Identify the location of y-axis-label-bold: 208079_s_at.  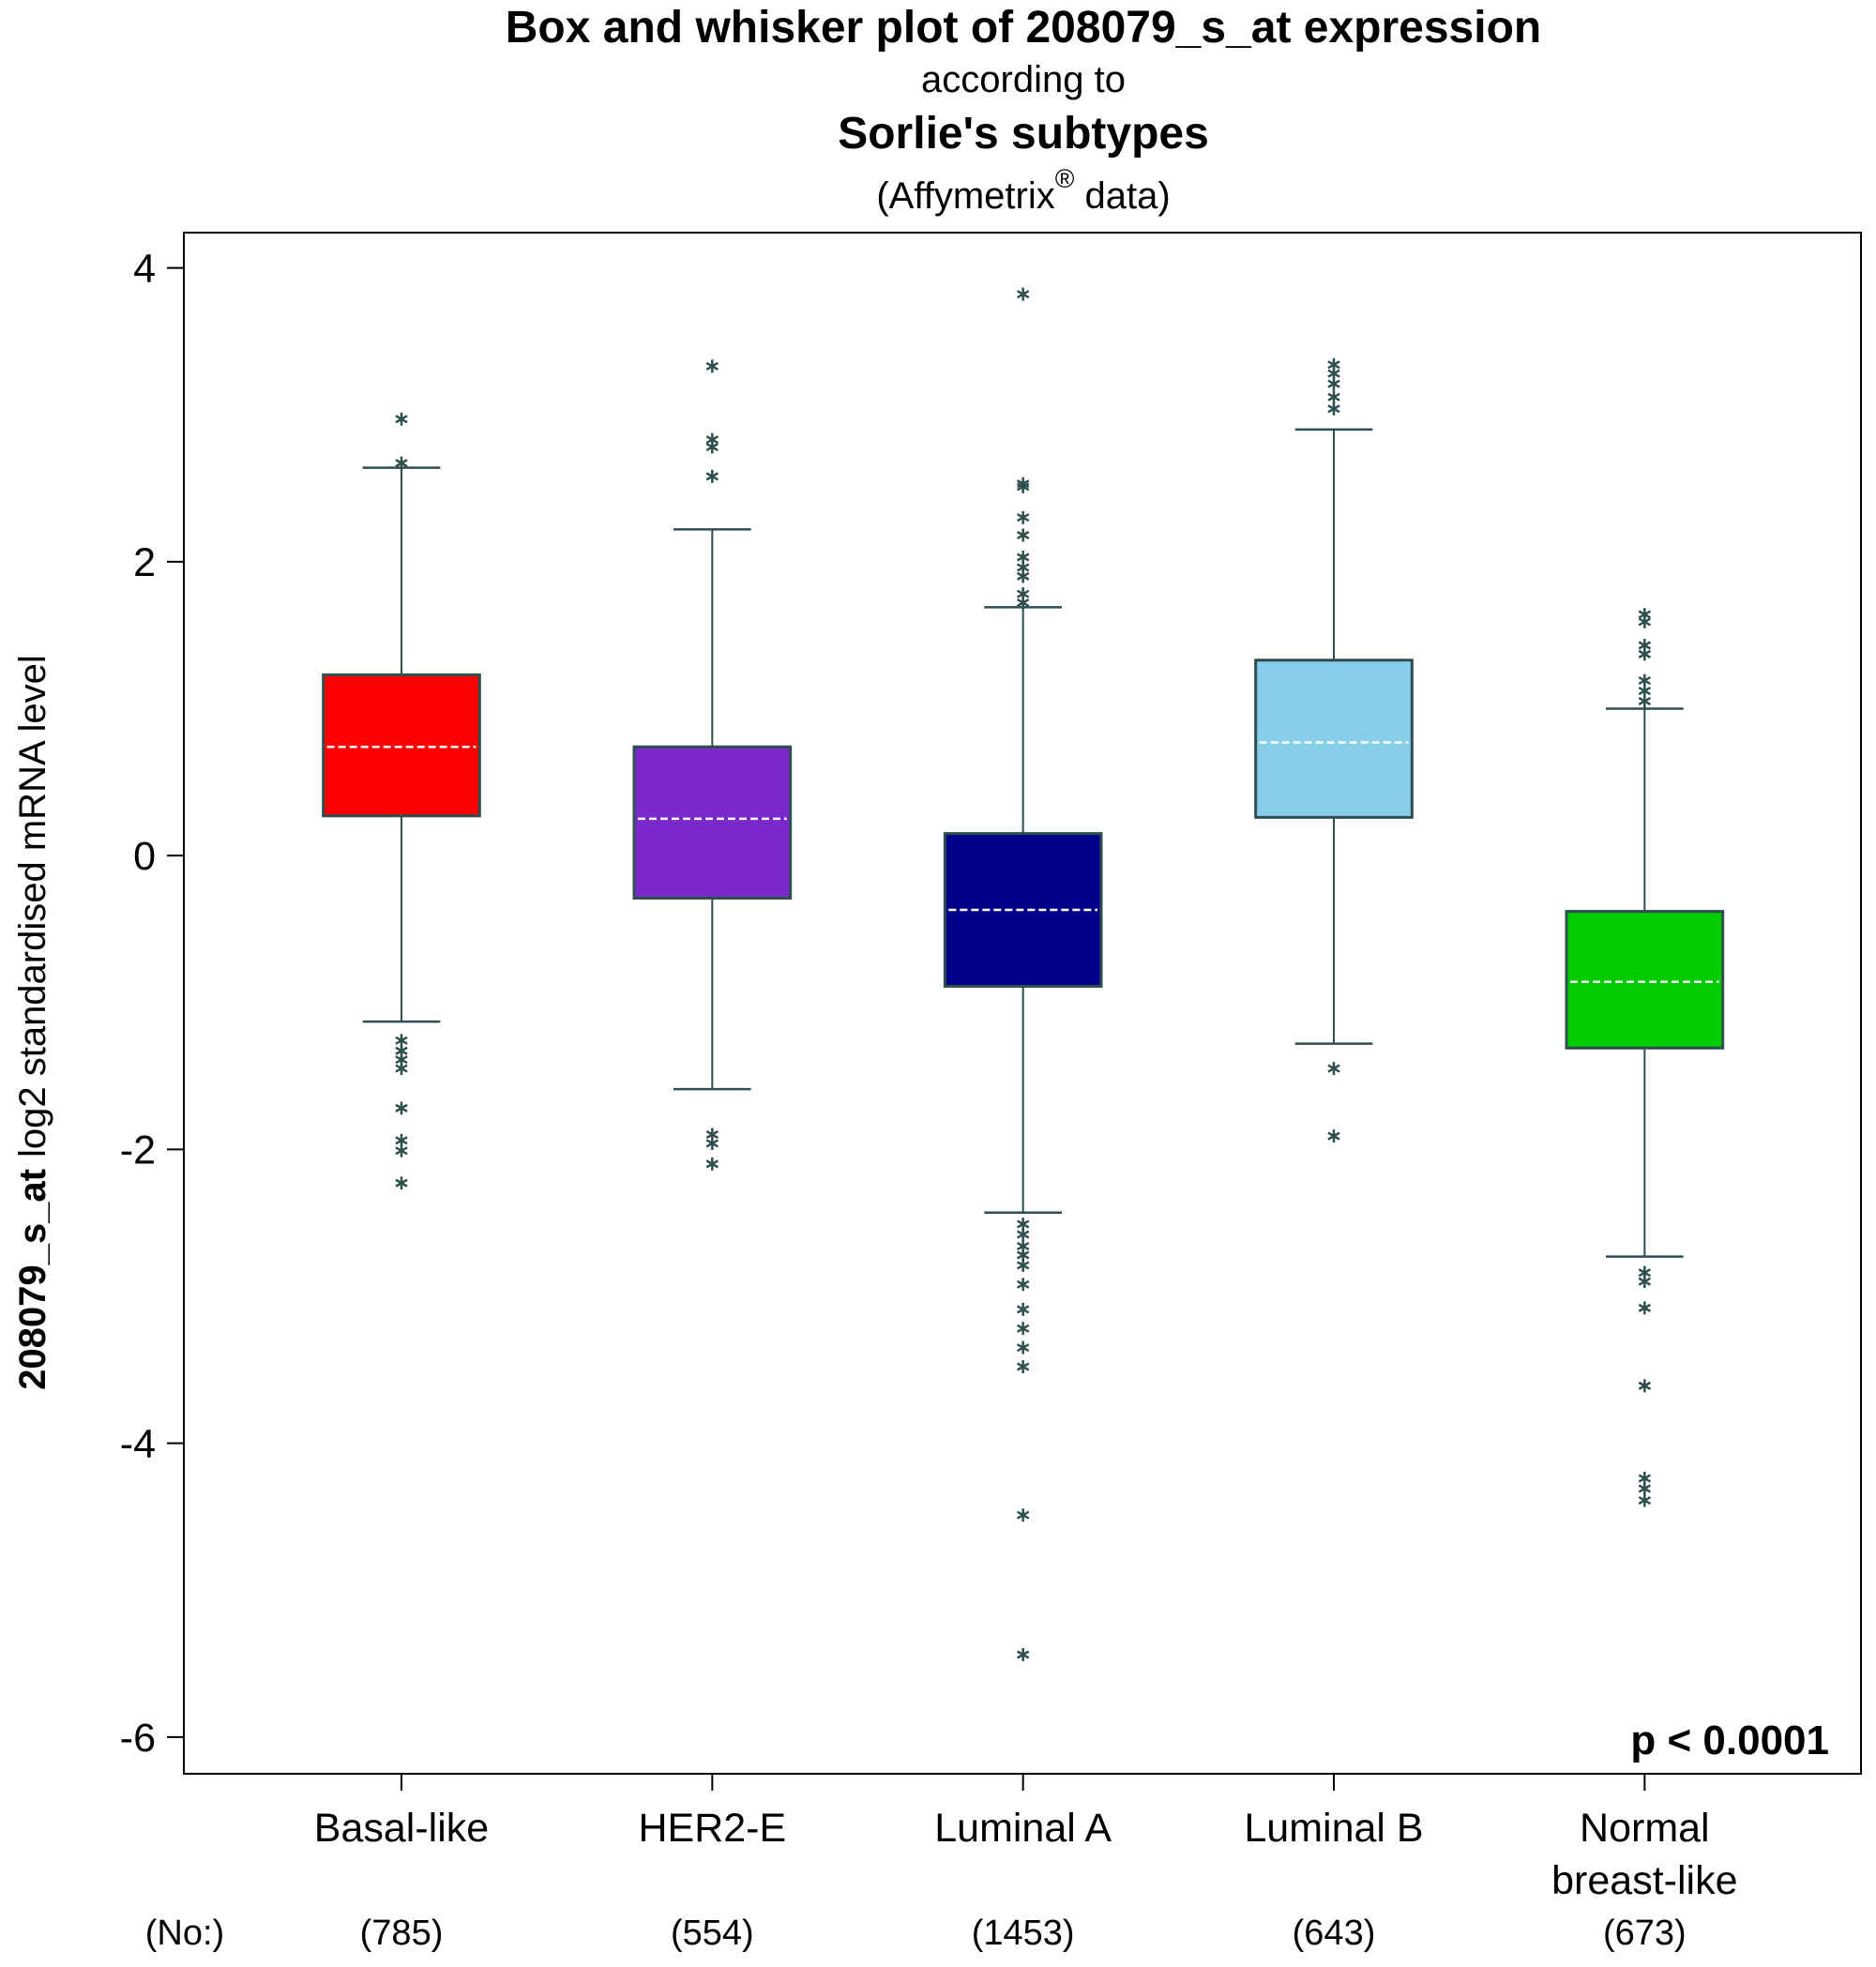
(32, 1279).